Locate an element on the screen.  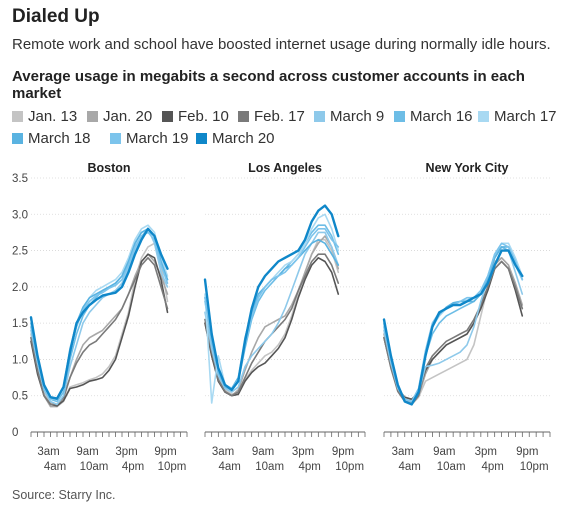
legend-item: March 9 is located at coordinates (349, 116).